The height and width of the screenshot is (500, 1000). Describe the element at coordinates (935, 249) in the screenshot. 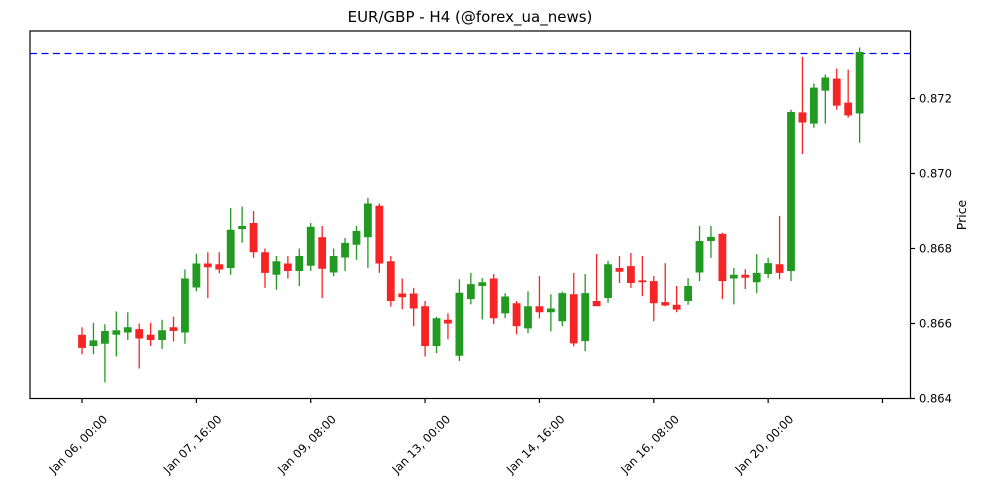

I see `y-tick-label: 0.868` at that location.